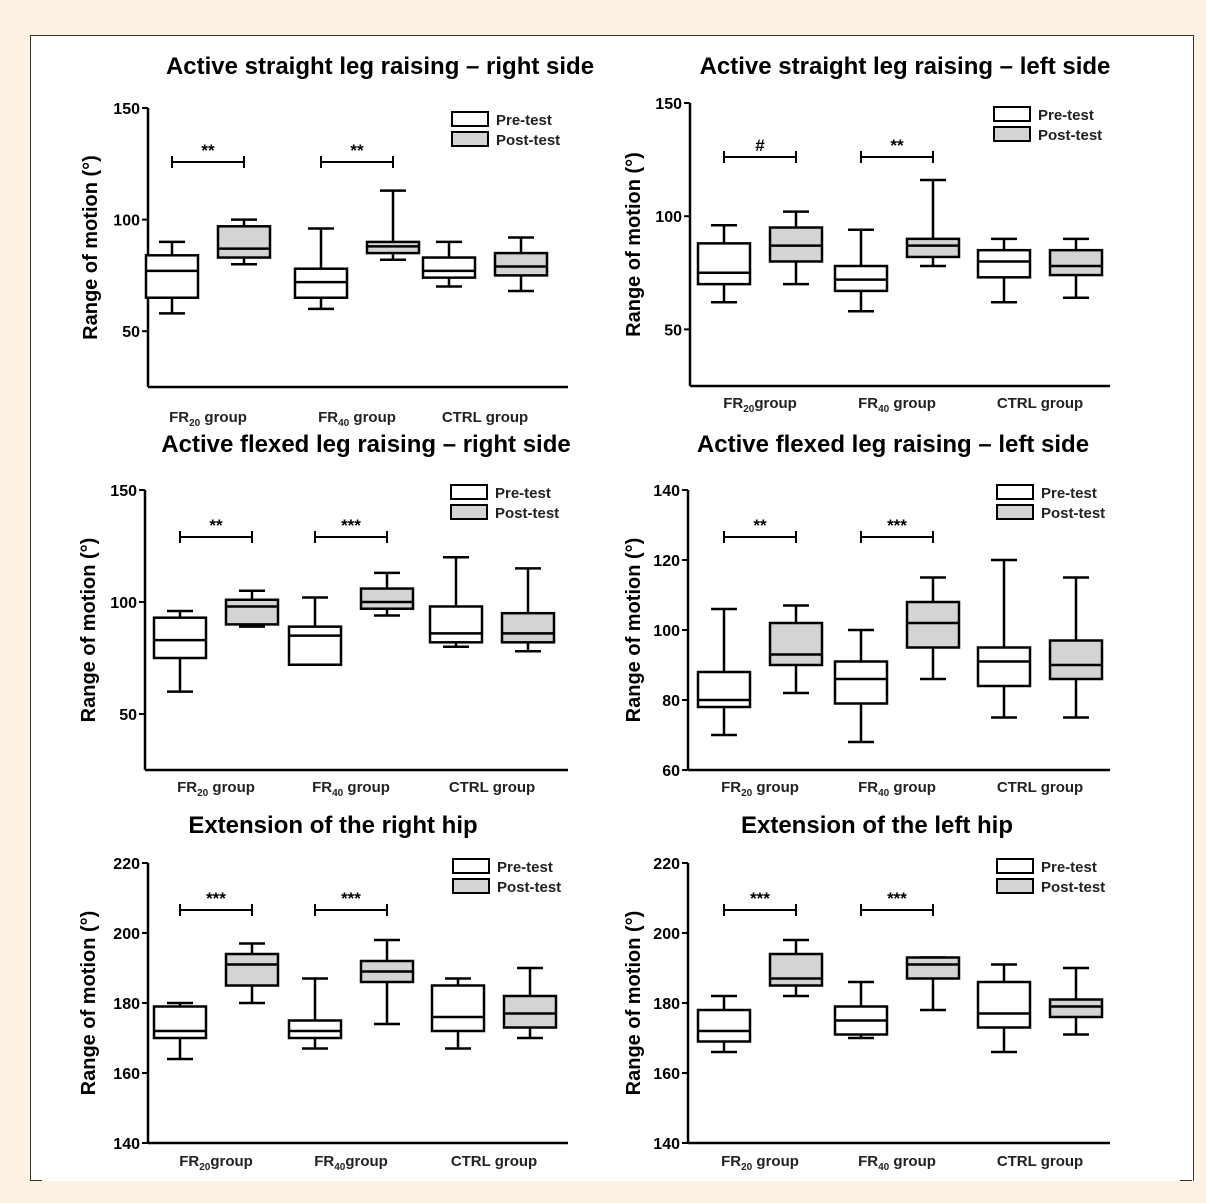  I want to click on frame-corner-left, so click(36, 1180).